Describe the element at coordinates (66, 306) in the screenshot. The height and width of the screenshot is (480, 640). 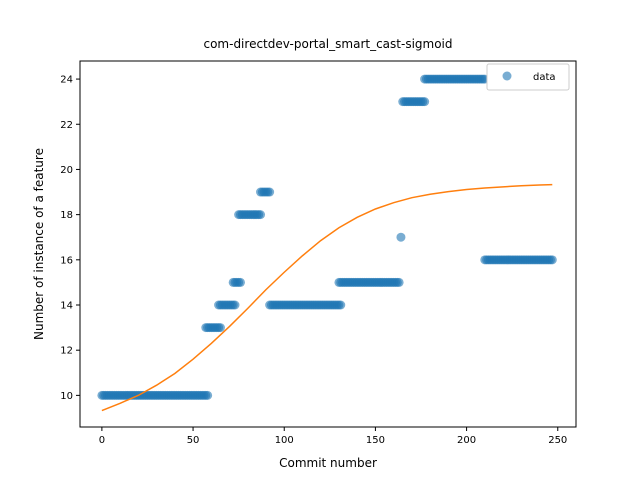
I see `y-tick-label: 14` at that location.